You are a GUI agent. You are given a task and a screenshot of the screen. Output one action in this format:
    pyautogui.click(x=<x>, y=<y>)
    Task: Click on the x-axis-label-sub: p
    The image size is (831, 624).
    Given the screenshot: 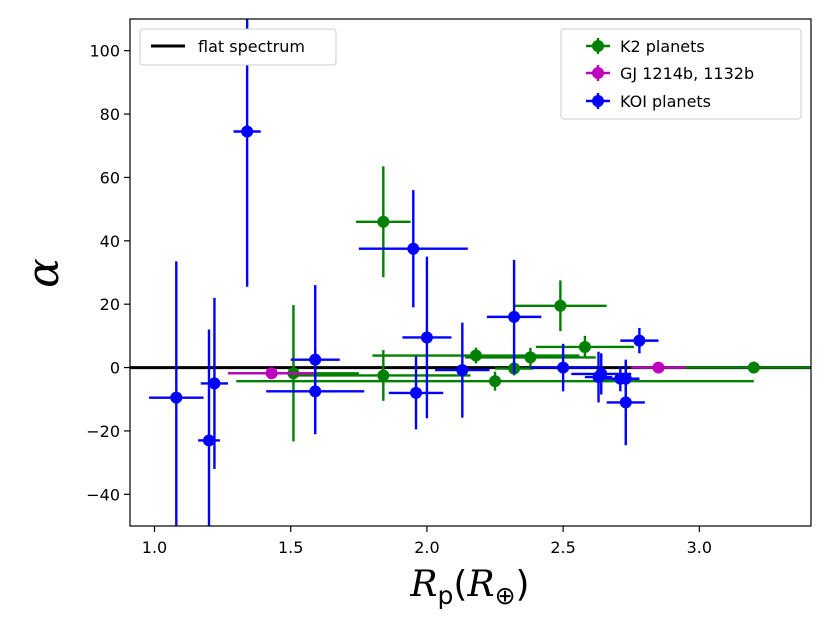 What is the action you would take?
    pyautogui.click(x=446, y=595)
    